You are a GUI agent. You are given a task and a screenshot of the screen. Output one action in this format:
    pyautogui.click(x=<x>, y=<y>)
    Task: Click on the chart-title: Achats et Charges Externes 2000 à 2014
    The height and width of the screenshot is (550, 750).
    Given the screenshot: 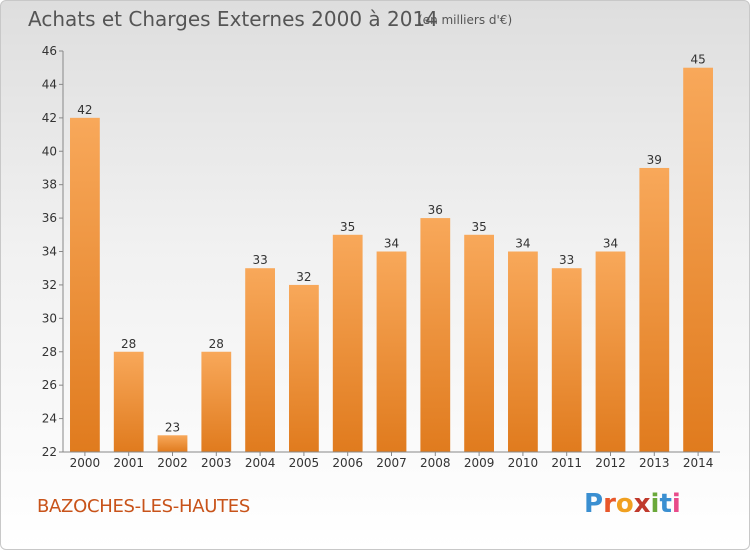 What is the action you would take?
    pyautogui.click(x=233, y=19)
    